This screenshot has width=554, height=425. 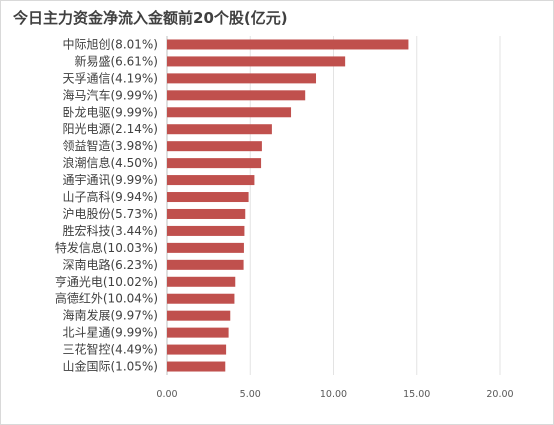 What do you see at coordinates (111, 366) in the screenshot?
I see `category-label: 山金国际(1.05%)` at bounding box center [111, 366].